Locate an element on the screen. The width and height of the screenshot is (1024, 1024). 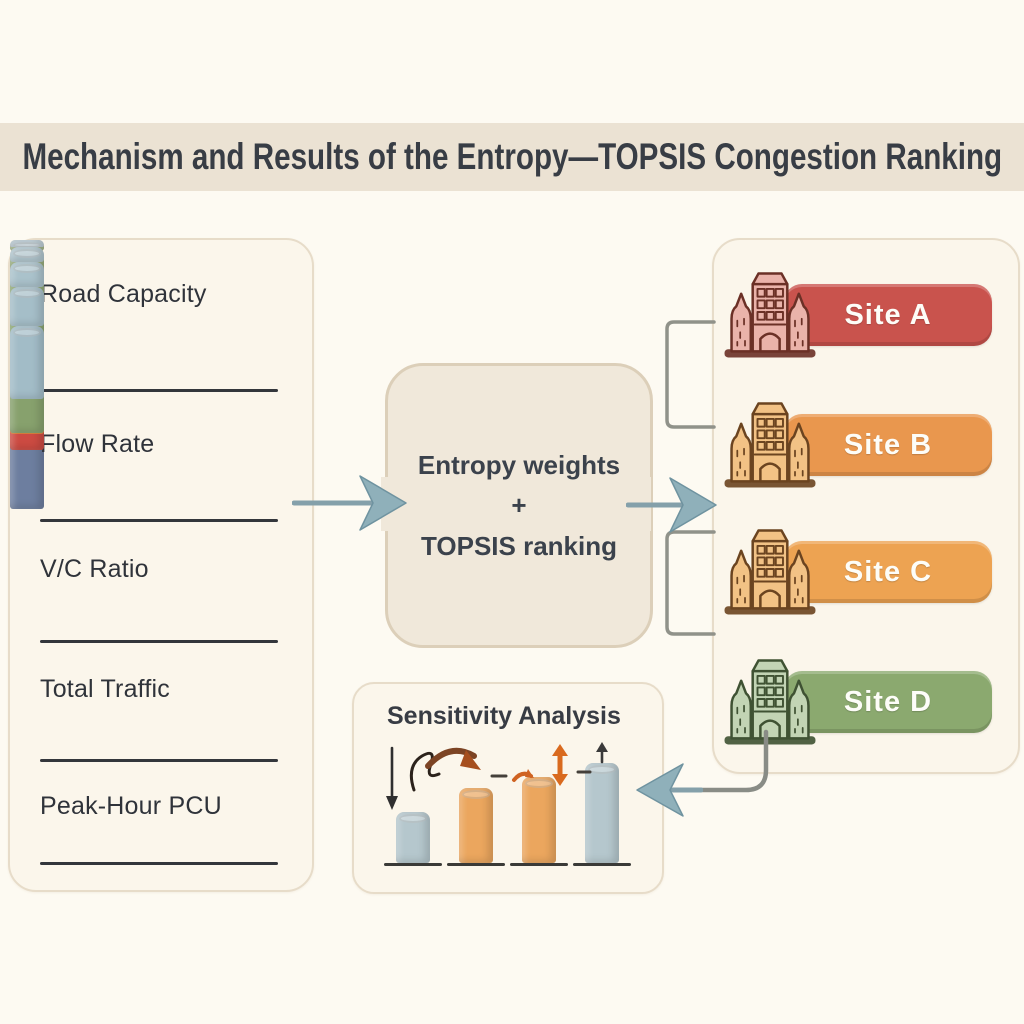
sensitivity-box: Sensitivity Analysis is located at coordinates (508, 788).